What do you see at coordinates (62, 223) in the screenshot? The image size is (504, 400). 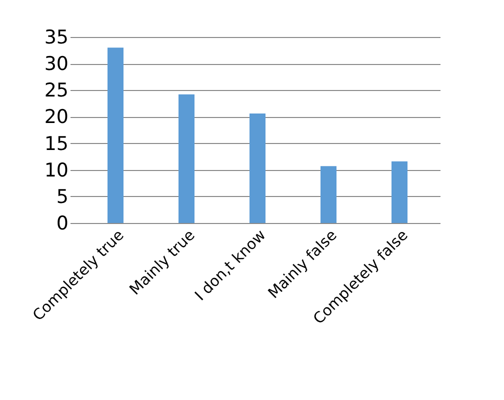 I see `y-tick-label: 0` at bounding box center [62, 223].